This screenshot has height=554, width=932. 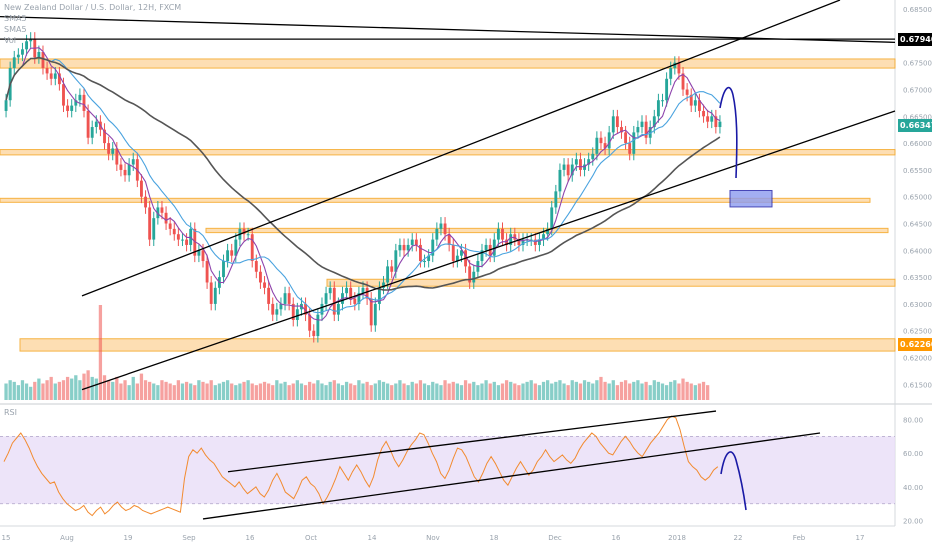 What do you see at coordinates (448, 29) in the screenshot?
I see `trendline-descending` at bounding box center [448, 29].